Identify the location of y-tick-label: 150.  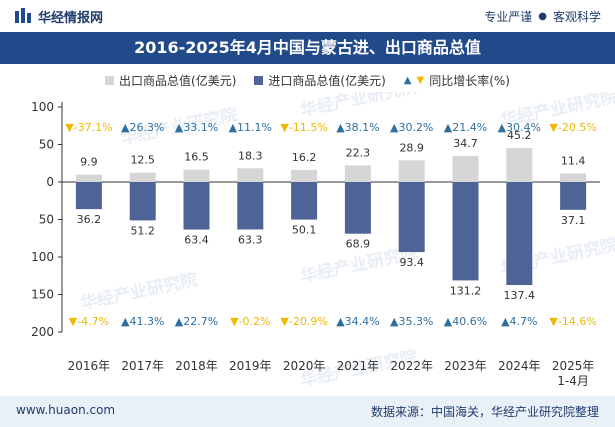
(42, 295).